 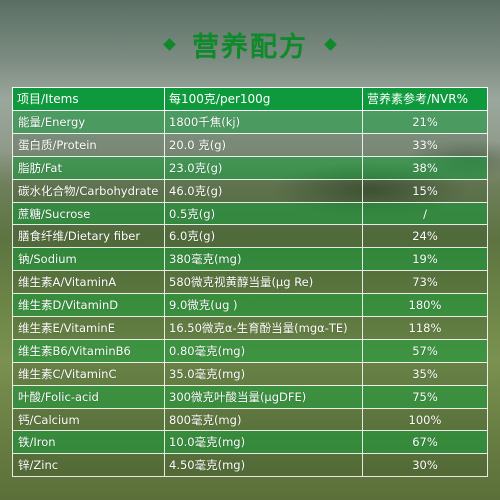 I want to click on table-row: 碳水化合物/Carbohydrate 46.0克(g) 15%, so click(x=250, y=191).